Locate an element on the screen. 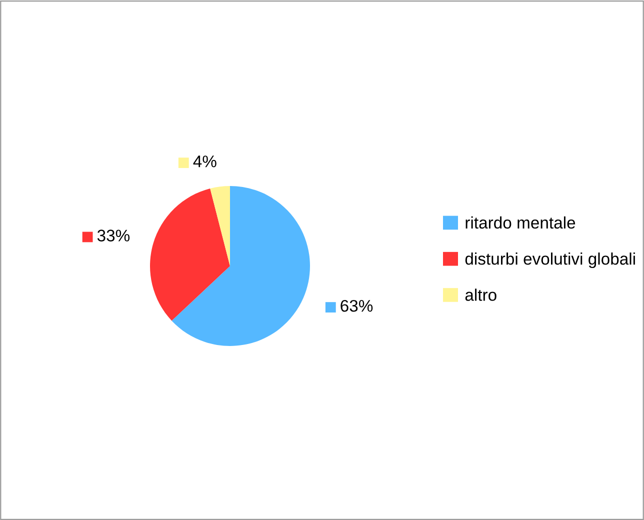 This screenshot has height=520, width=644. data-label: 63% is located at coordinates (356, 306).